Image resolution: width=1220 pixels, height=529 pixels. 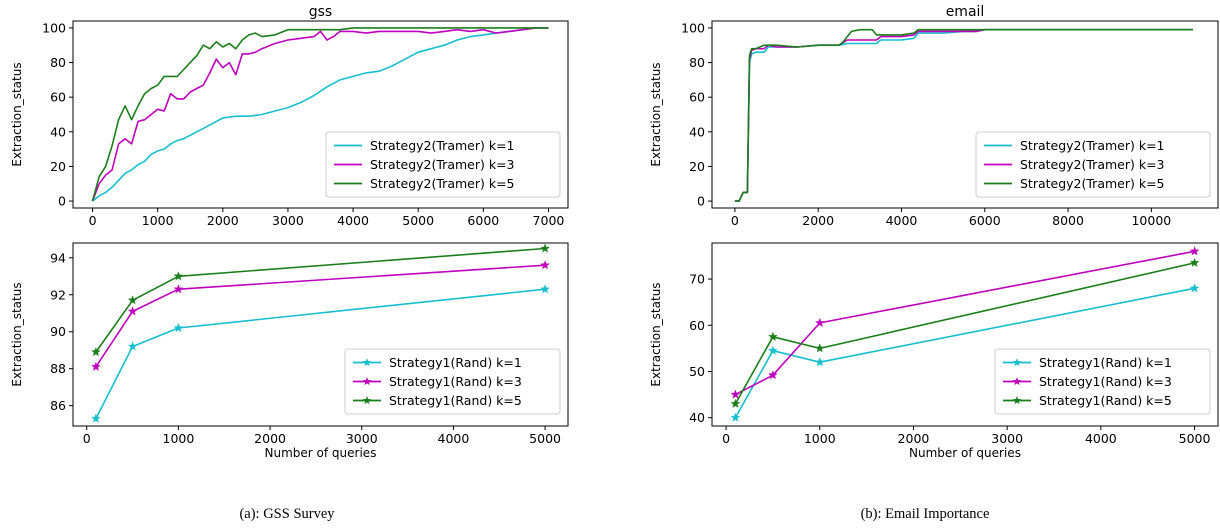 I want to click on y-tick-label: 50, so click(x=697, y=371).